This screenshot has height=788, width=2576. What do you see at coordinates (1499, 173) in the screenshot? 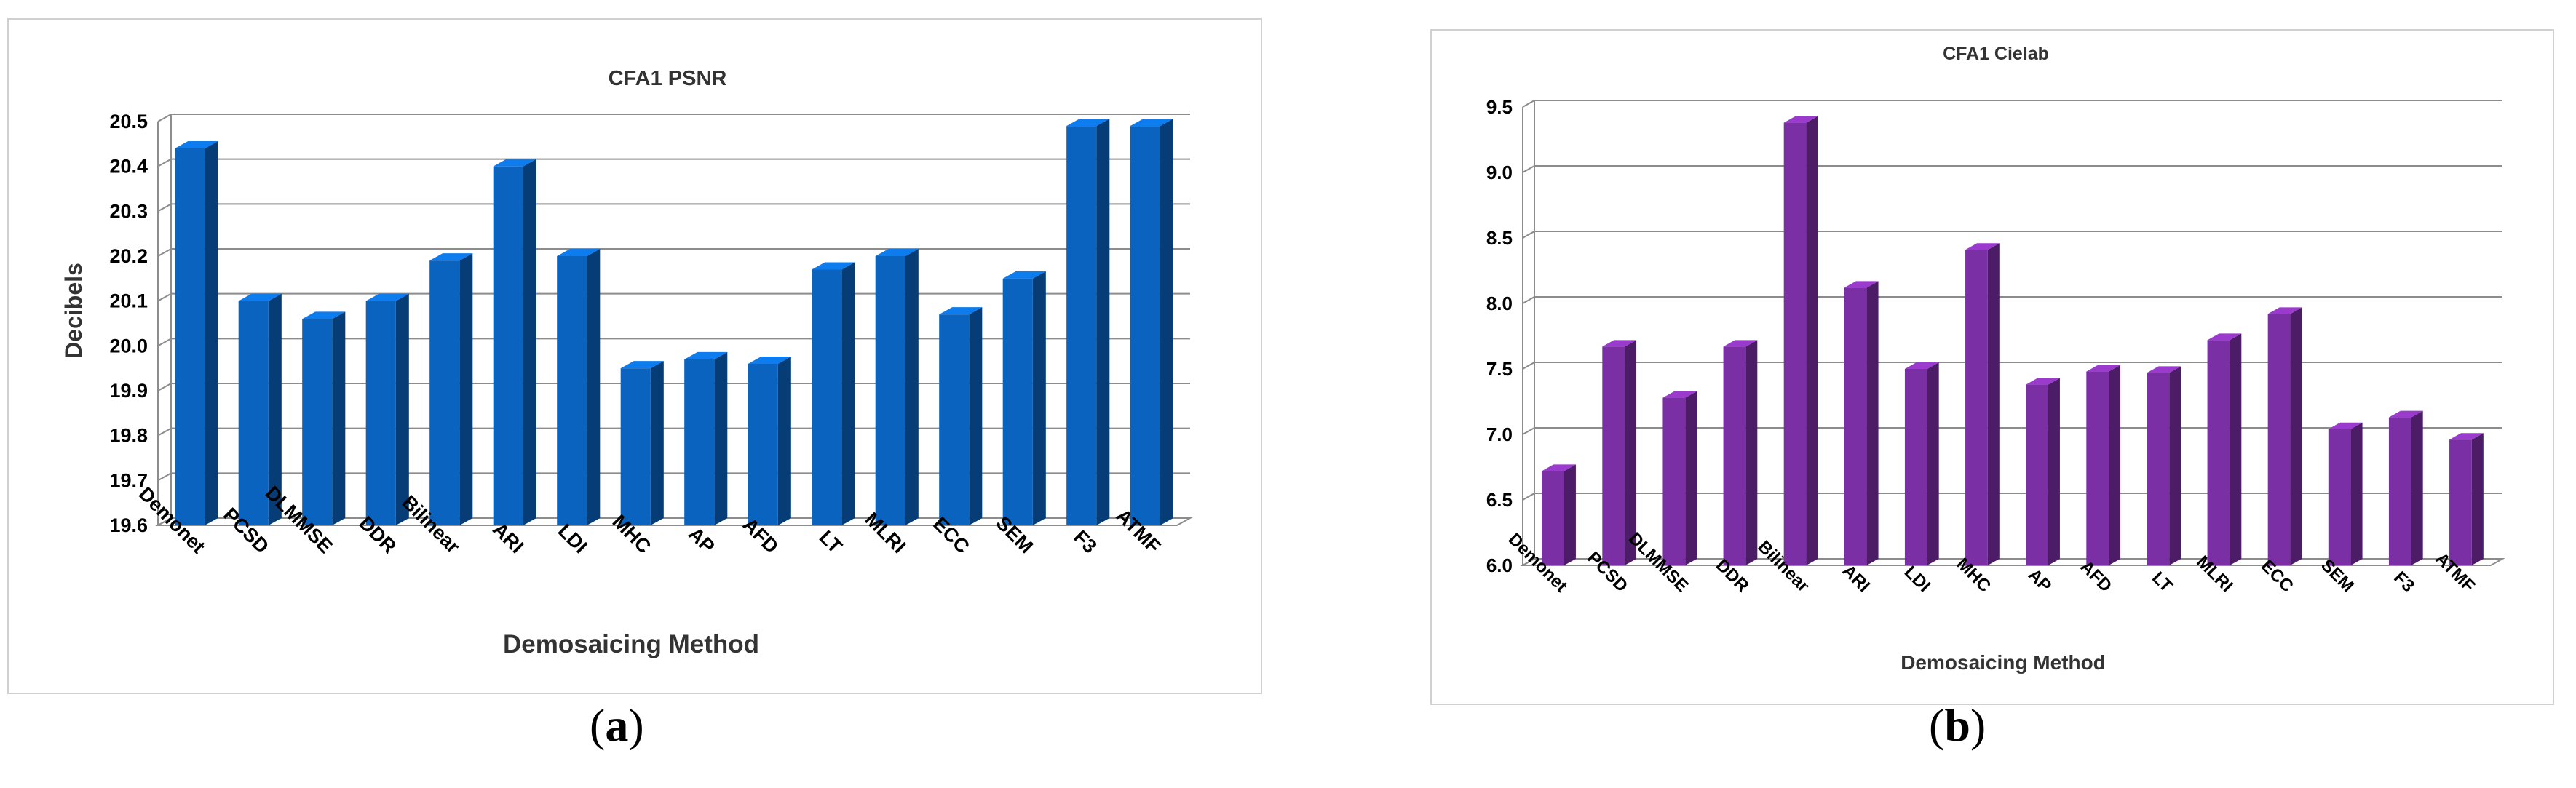
I see `y-tick-label: 9.0` at bounding box center [1499, 173].